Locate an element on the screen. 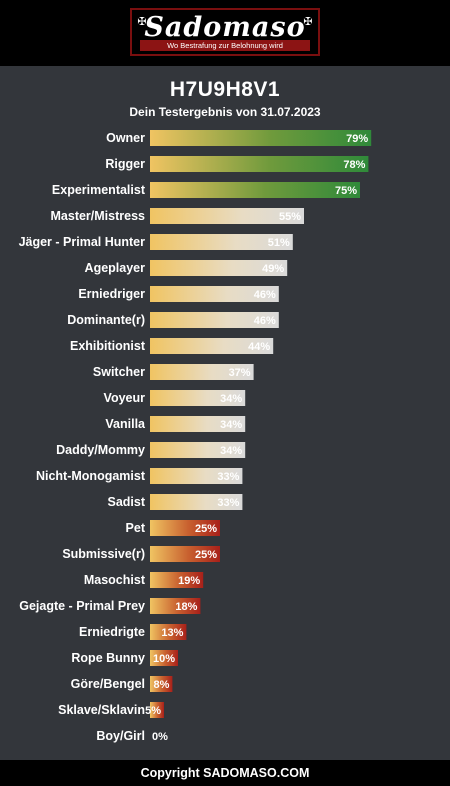 The width and height of the screenshot is (450, 786). logo-star-left-icon: ✠ is located at coordinates (142, 22).